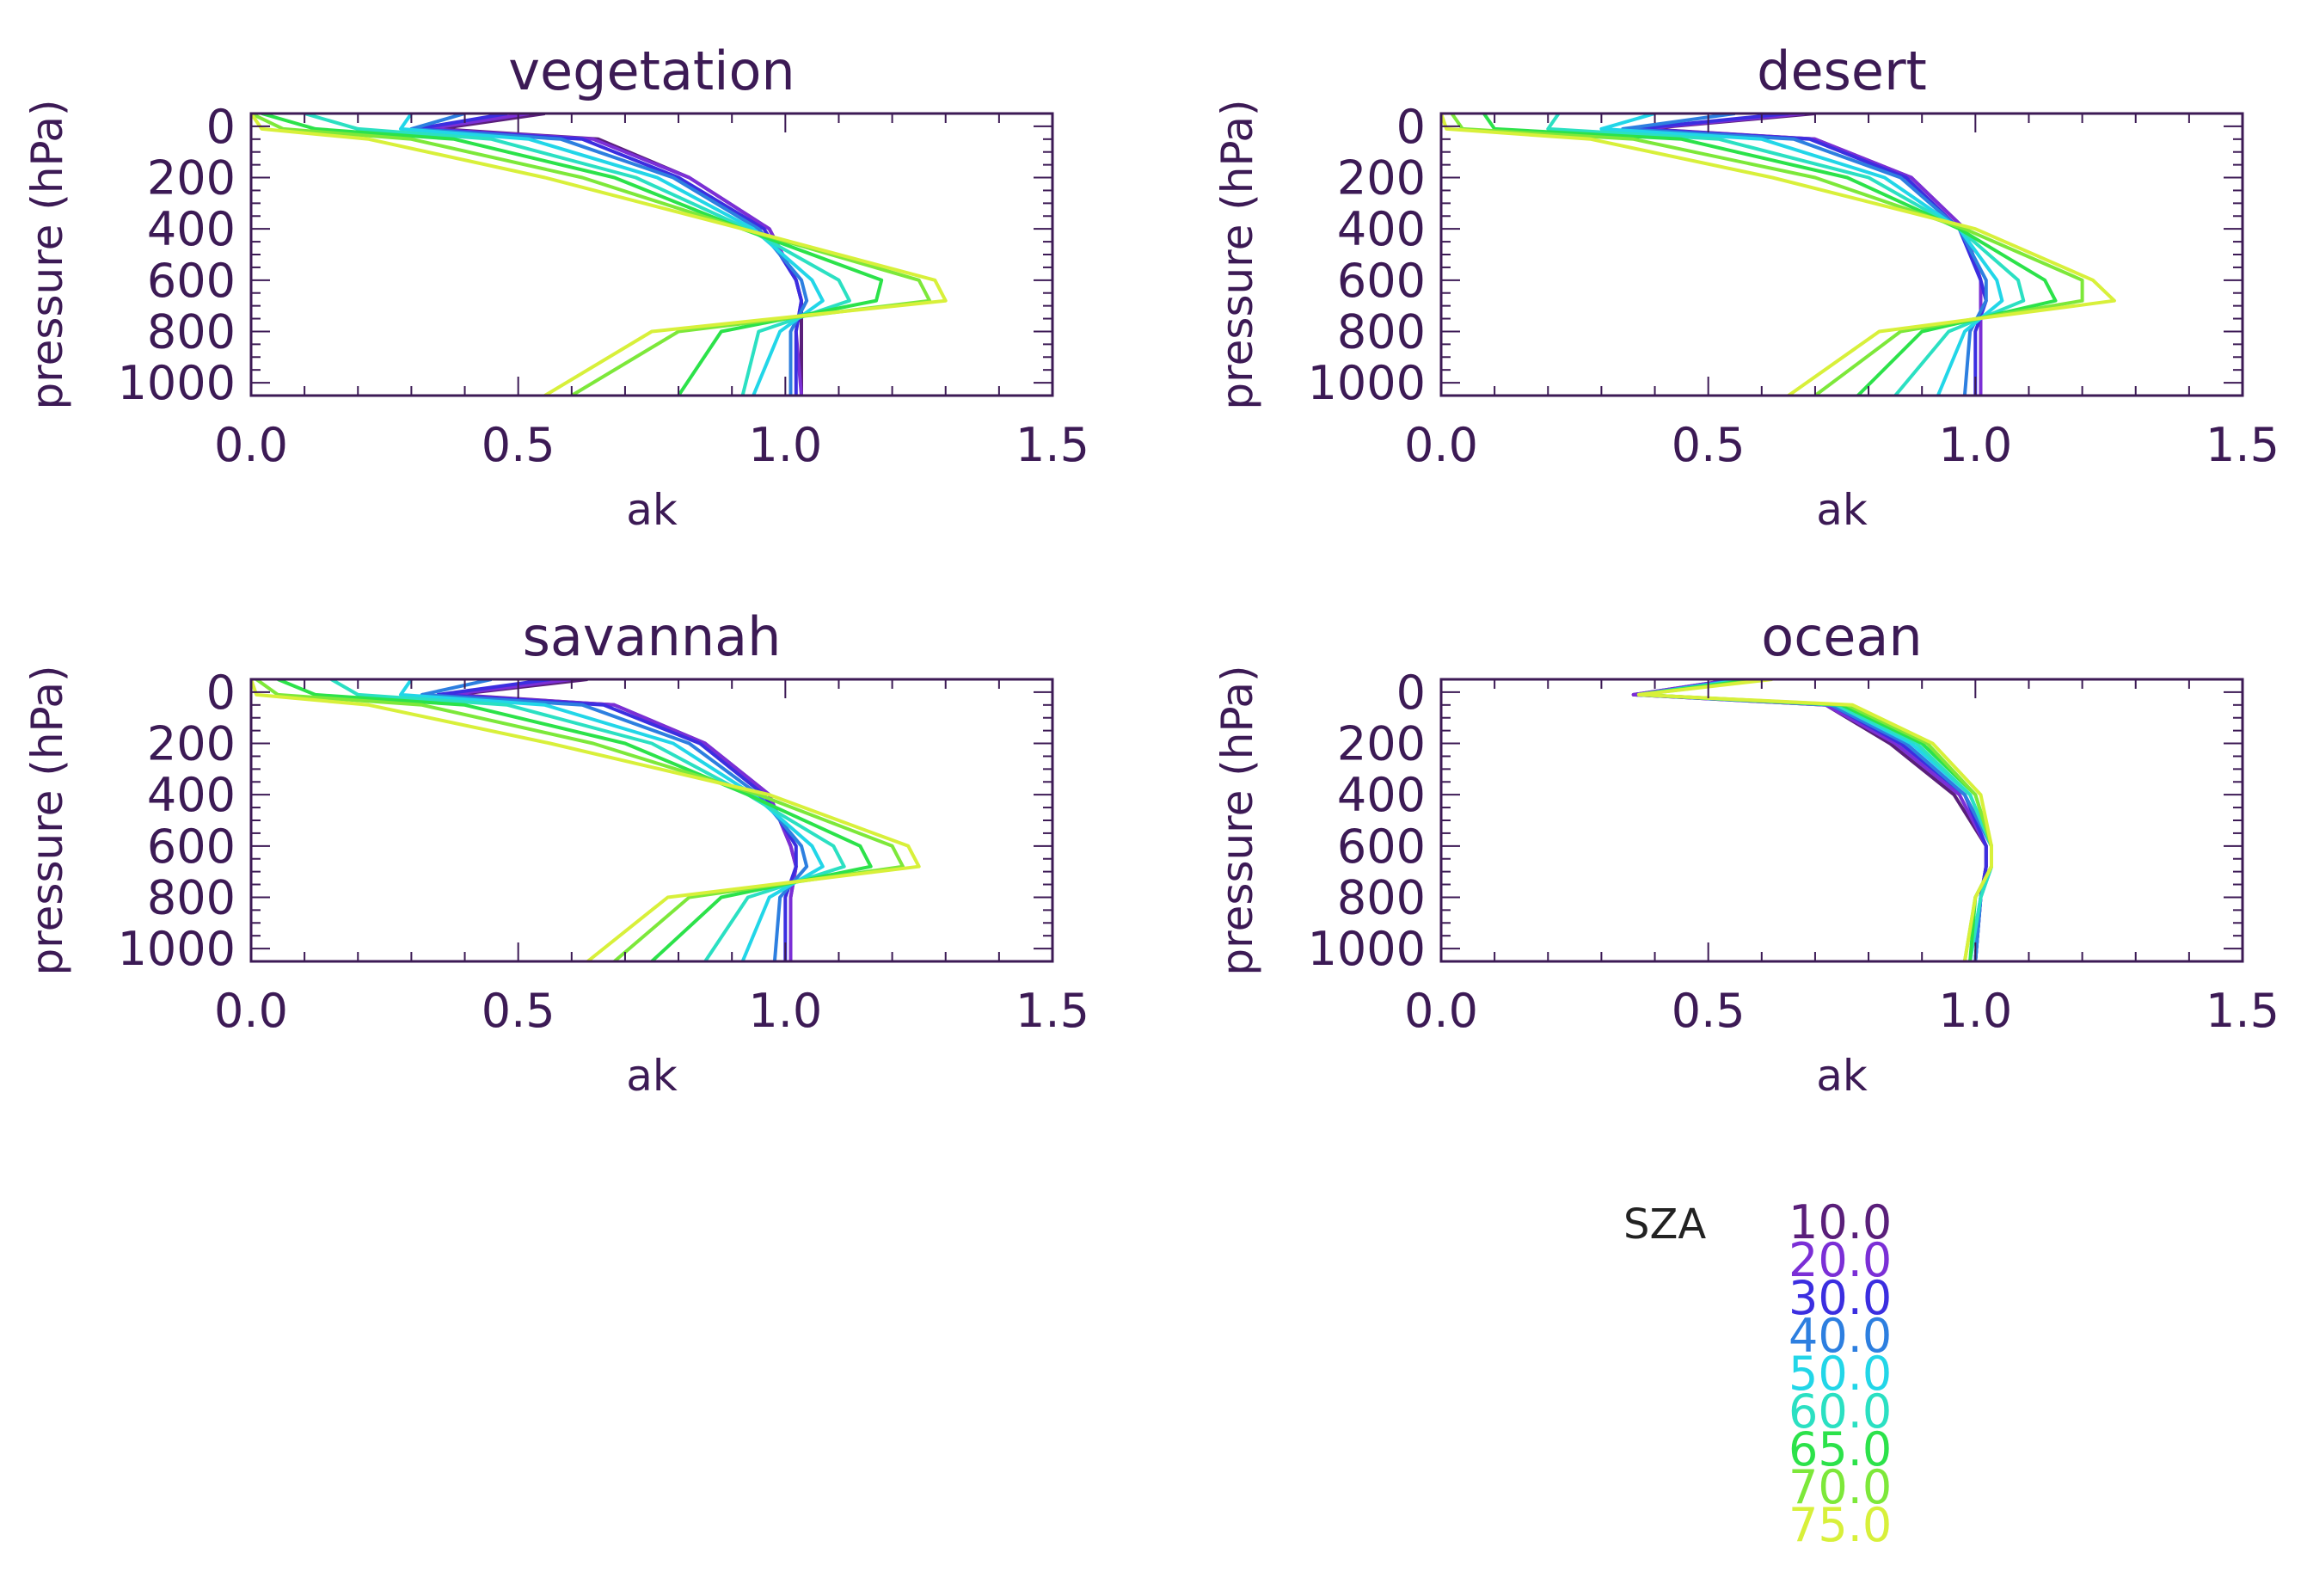 The image size is (2301, 1596). Describe the element at coordinates (1840, 1336) in the screenshot. I see `legend-entry: 40.0` at that location.